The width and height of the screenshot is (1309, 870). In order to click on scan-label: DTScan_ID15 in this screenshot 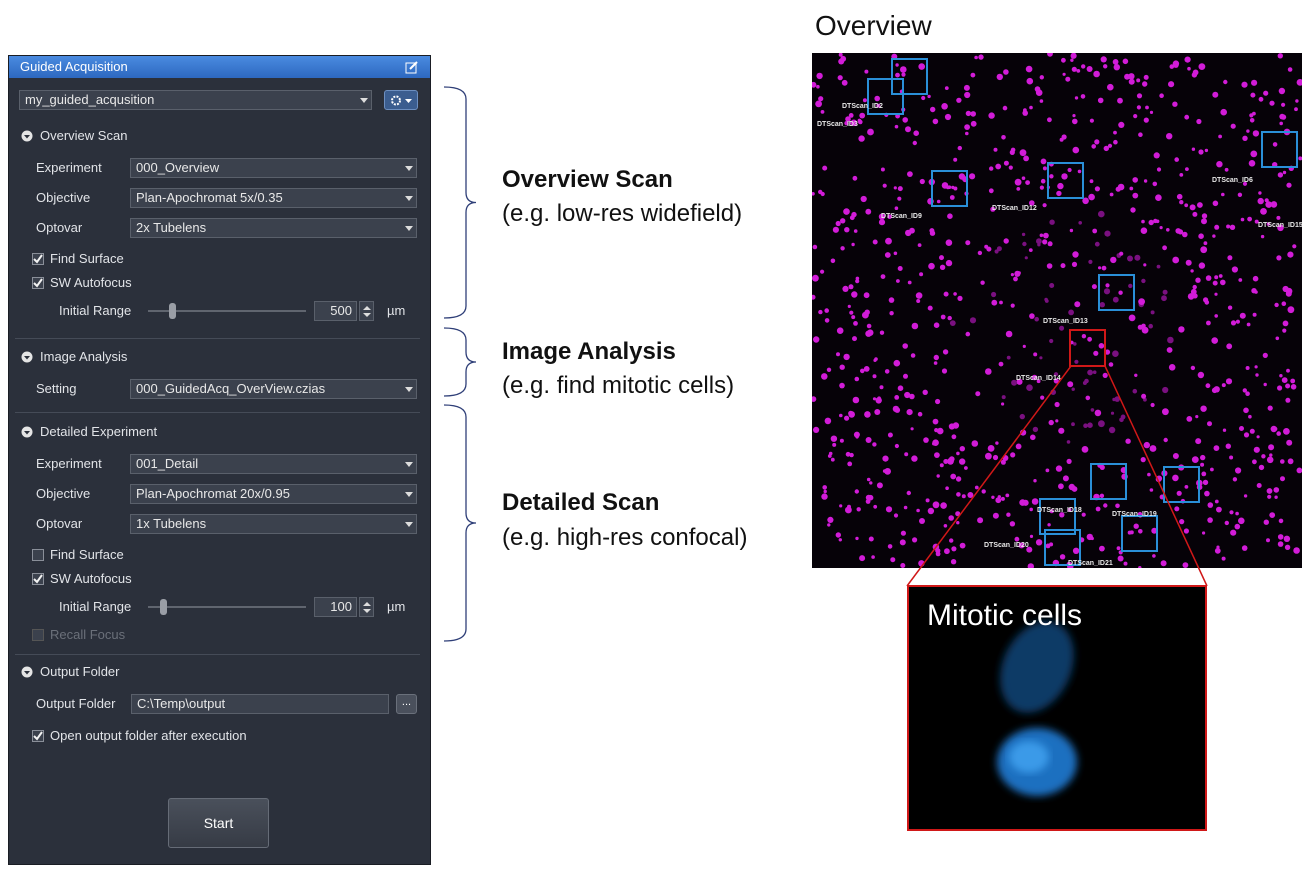, I will do `click(1280, 225)`.